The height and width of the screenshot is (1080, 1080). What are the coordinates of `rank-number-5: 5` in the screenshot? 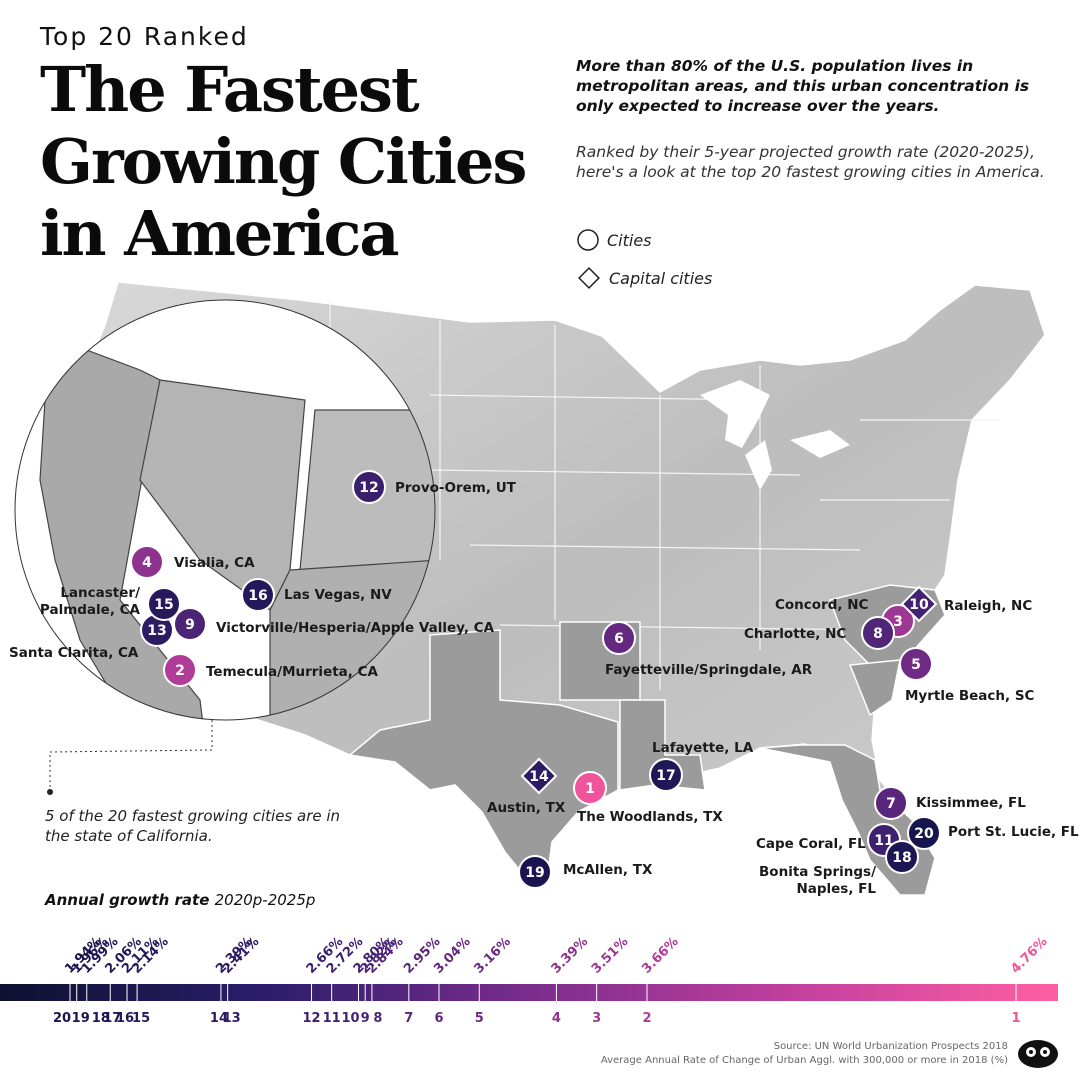 It's located at (916, 665).